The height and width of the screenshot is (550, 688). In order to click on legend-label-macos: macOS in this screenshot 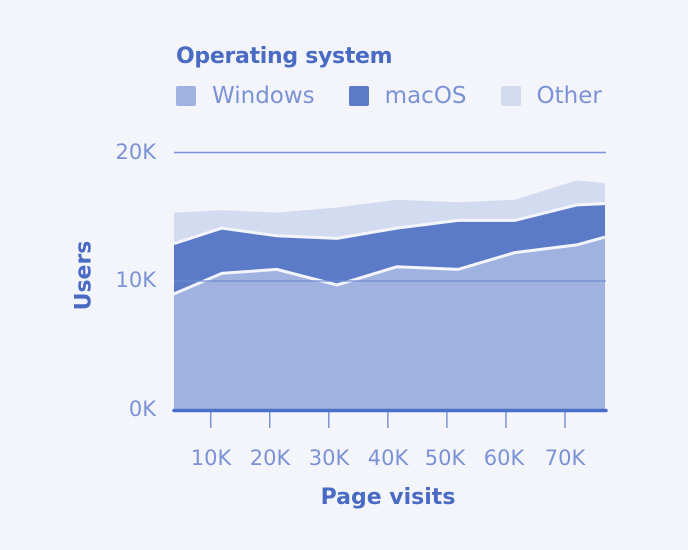, I will do `click(425, 96)`.